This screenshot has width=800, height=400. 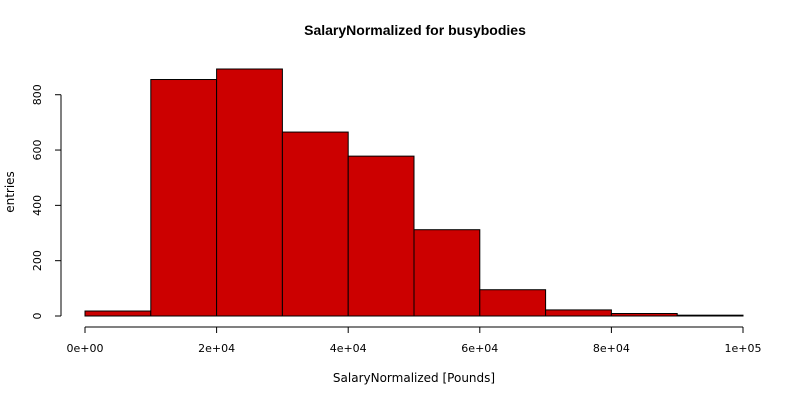 I want to click on x-axis: 0e+00 2e+04 4e+04 6e+04 8e+04 1e+05, so click(x=414, y=340).